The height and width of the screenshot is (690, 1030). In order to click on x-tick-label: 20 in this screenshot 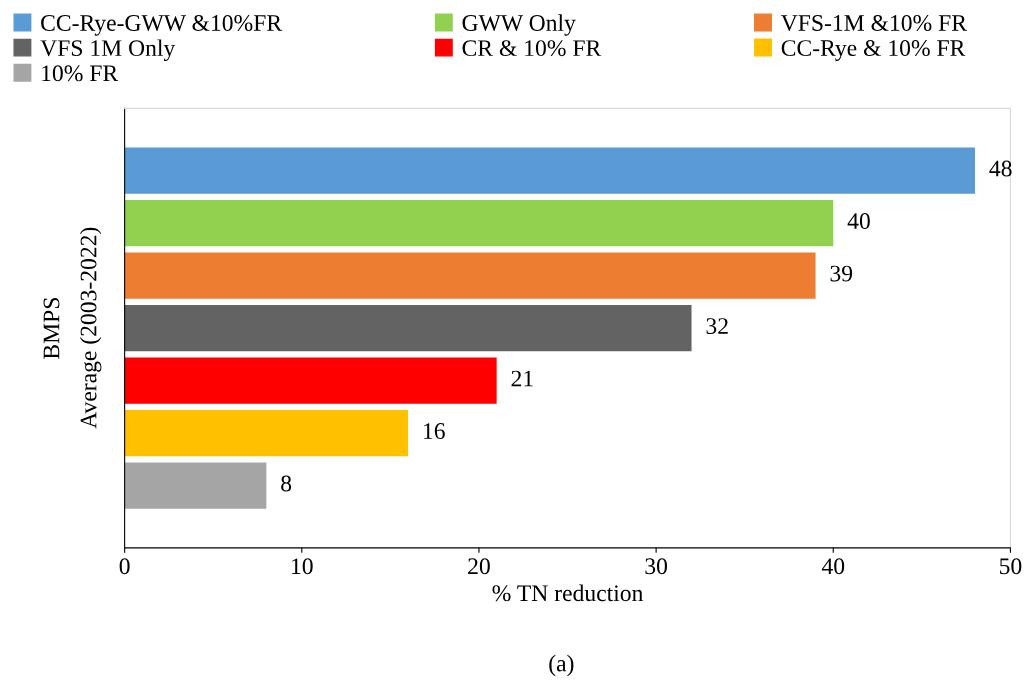, I will do `click(479, 566)`.